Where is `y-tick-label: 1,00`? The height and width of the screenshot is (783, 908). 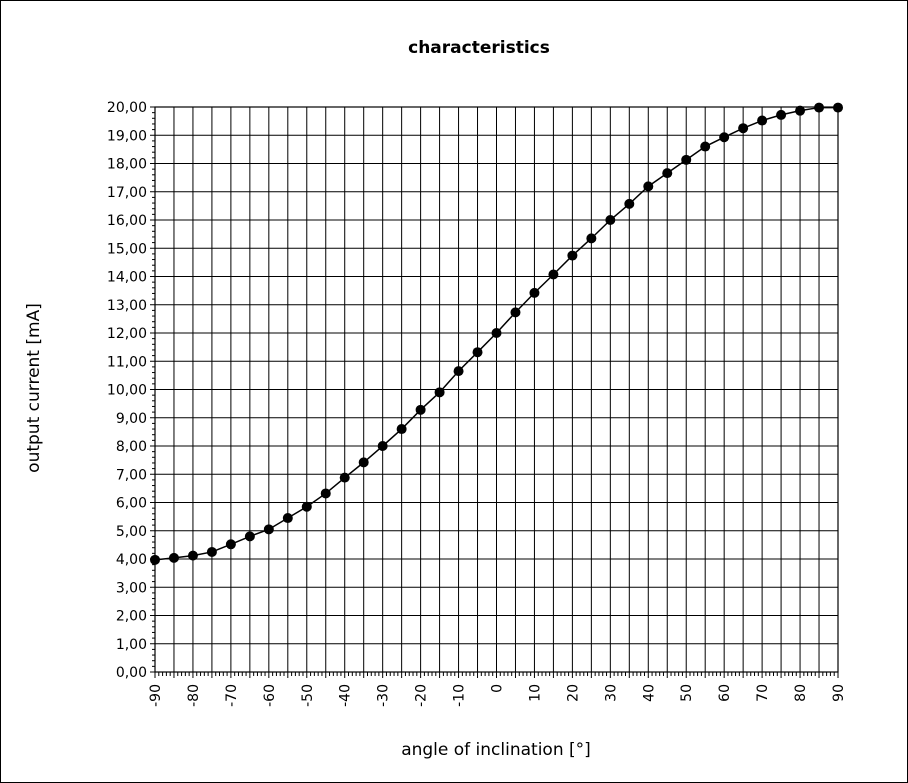
y-tick-label: 1,00 is located at coordinates (131, 645).